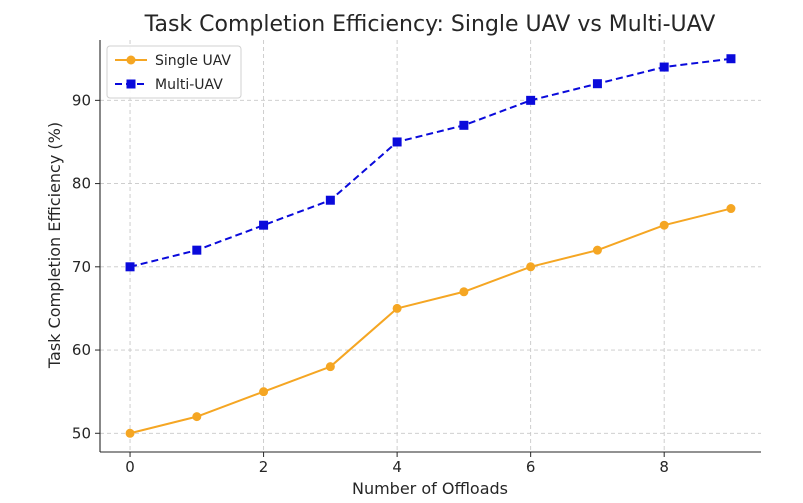  I want to click on legend: Single UAV Multi-UAV, so click(174, 72).